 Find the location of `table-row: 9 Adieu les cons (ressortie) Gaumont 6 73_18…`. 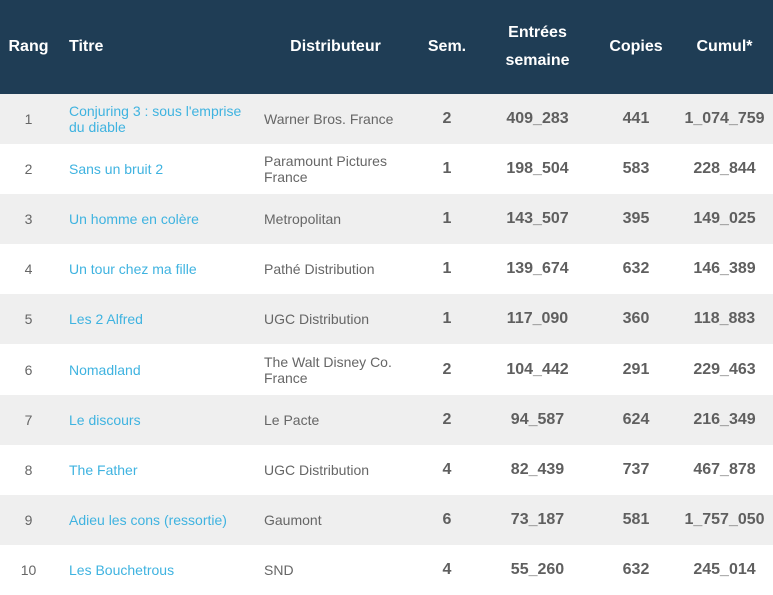

table-row: 9 Adieu les cons (ressortie) Gaumont 6 73_18… is located at coordinates (386, 519).